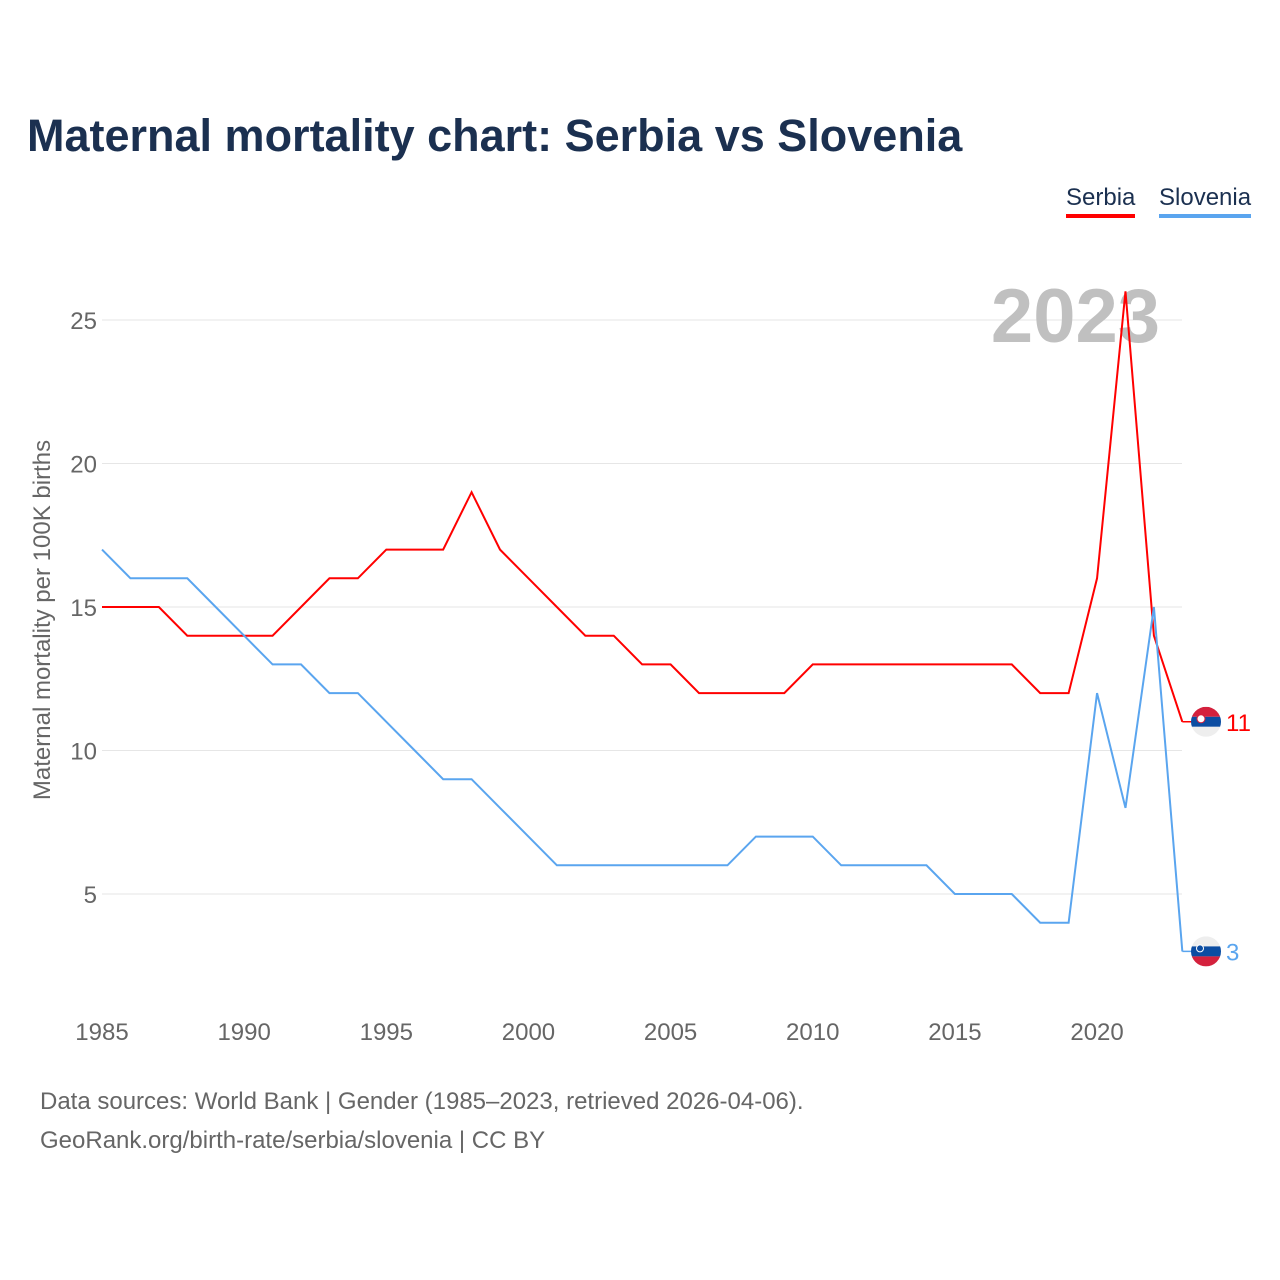 The width and height of the screenshot is (1280, 1280). What do you see at coordinates (1205, 201) in the screenshot?
I see `legend-slovenia: Slovenia` at bounding box center [1205, 201].